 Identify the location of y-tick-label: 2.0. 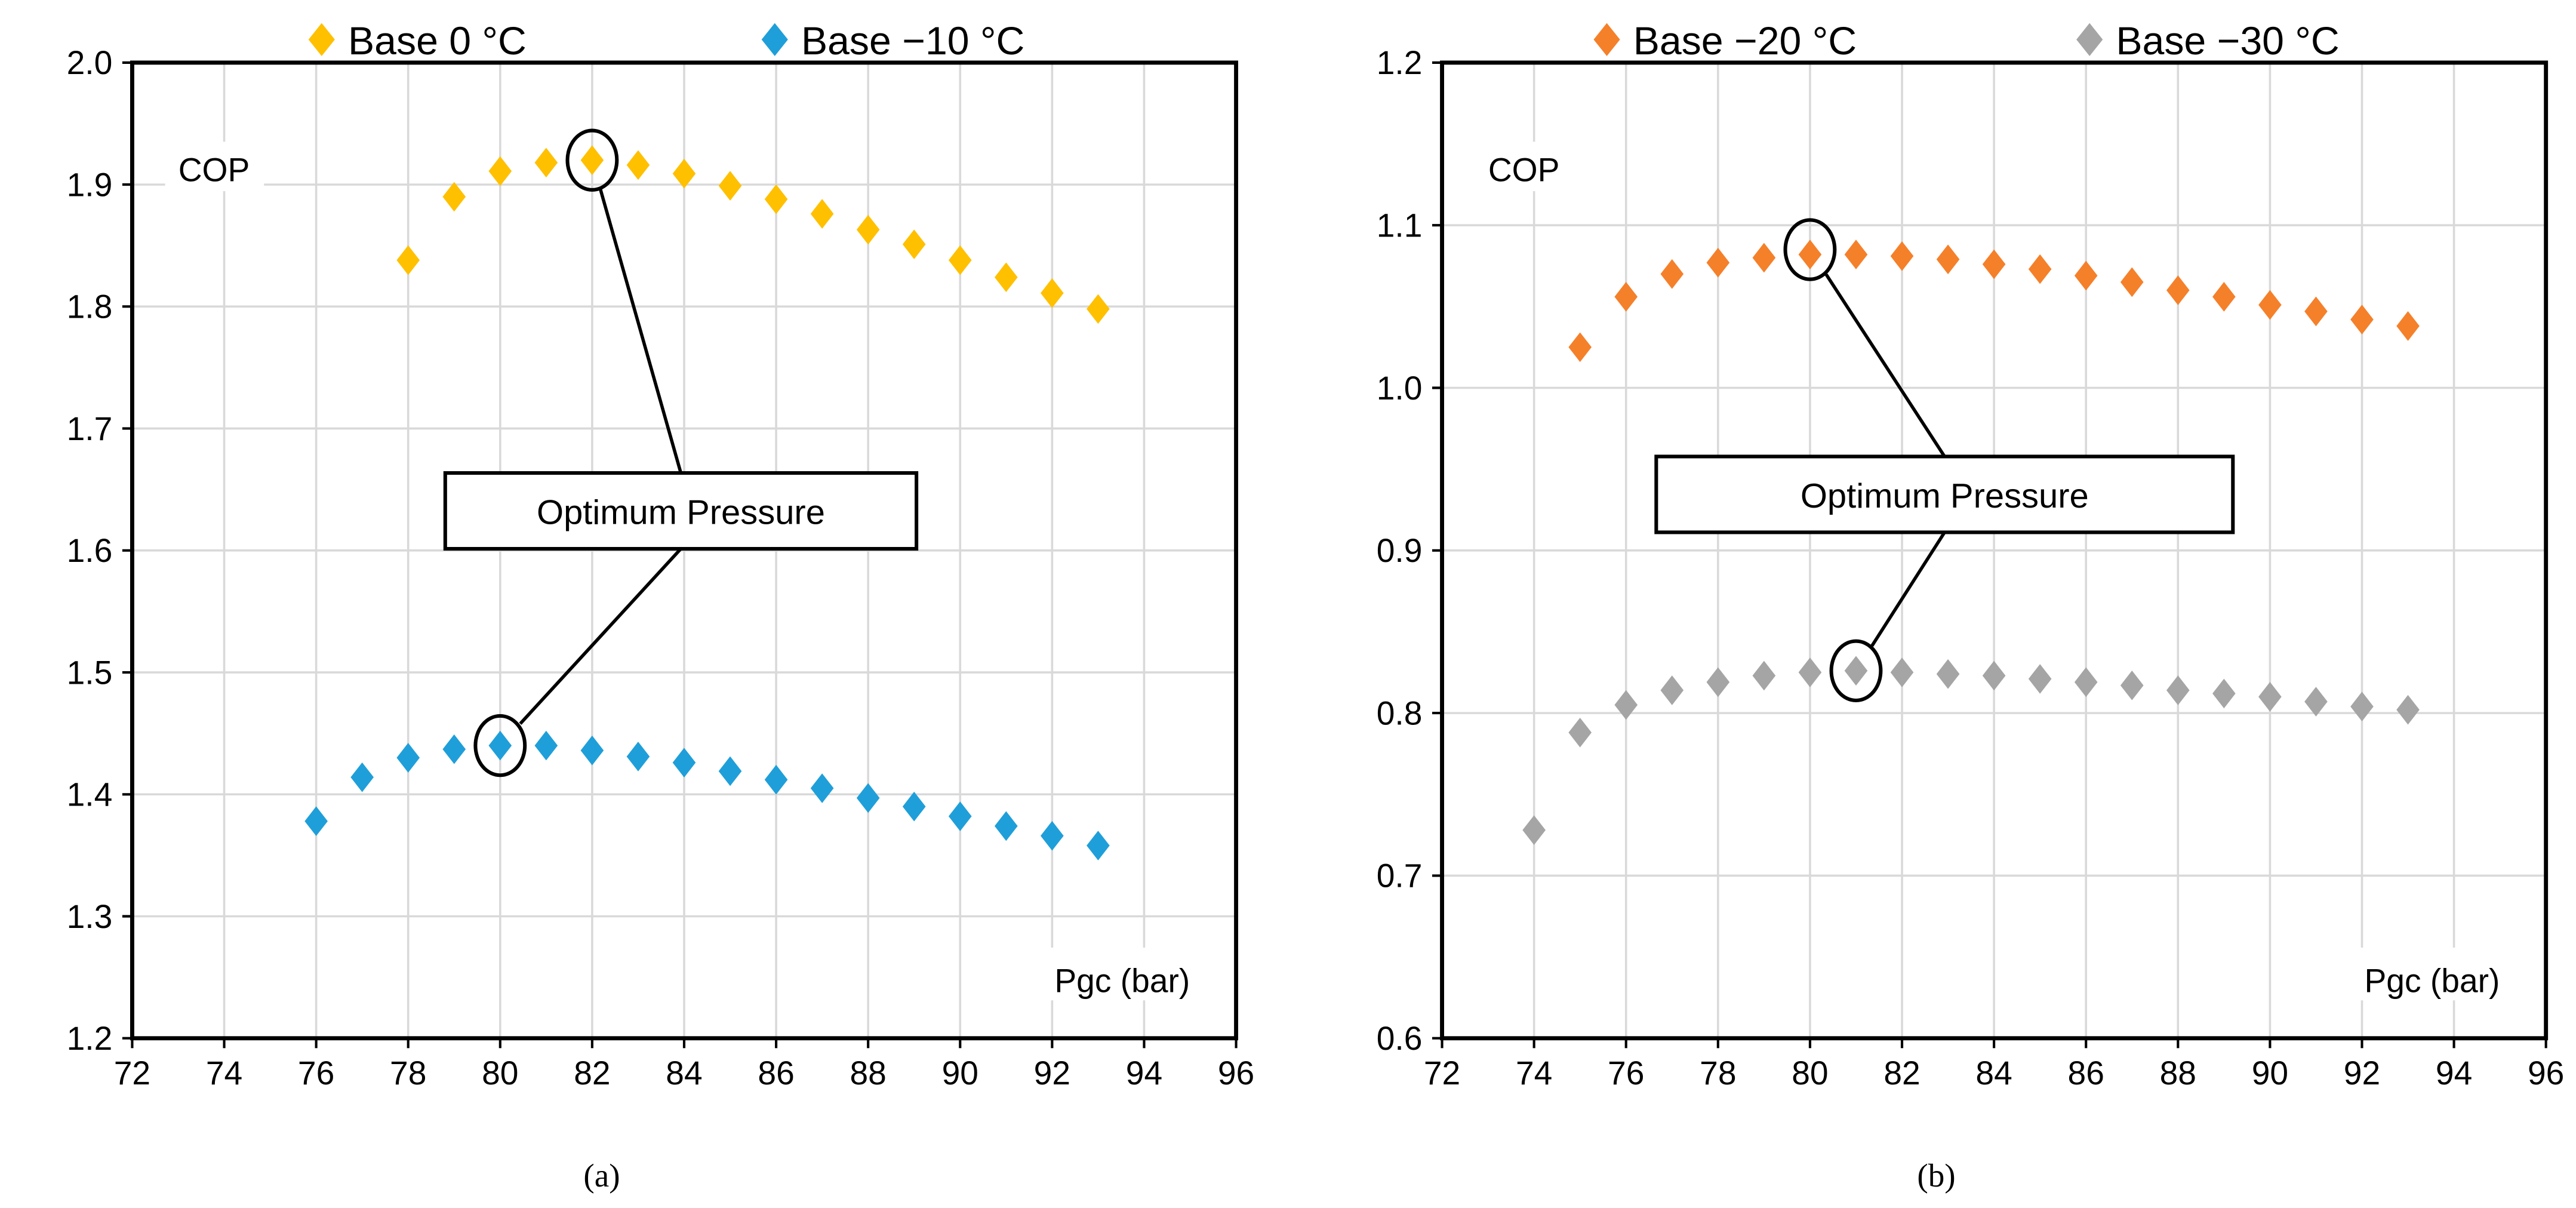
(90, 62).